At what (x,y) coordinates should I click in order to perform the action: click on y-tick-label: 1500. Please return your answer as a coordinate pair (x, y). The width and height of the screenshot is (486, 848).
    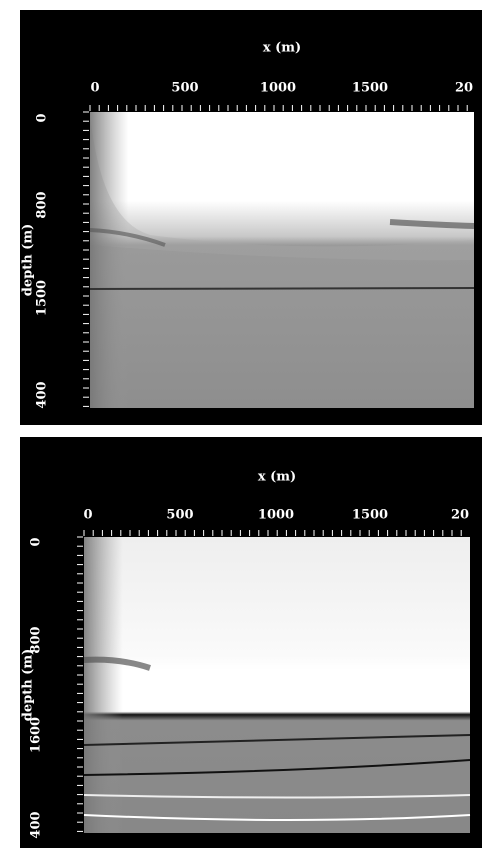
    Looking at the image, I should click on (42, 298).